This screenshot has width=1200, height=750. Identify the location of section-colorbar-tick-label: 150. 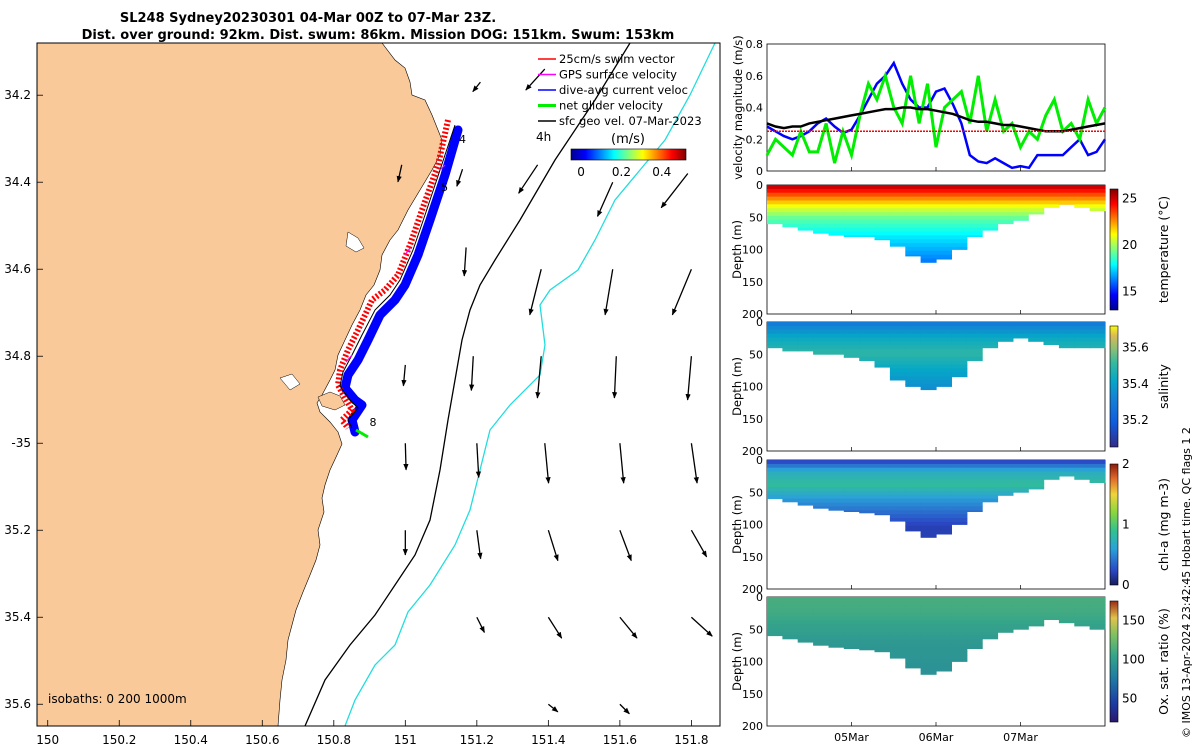
(1133, 621).